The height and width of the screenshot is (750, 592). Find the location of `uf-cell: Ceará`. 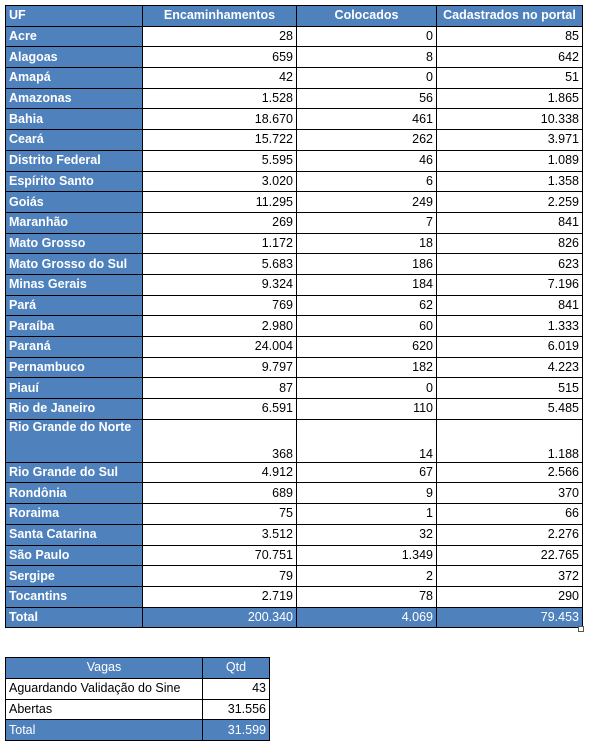

uf-cell: Ceará is located at coordinates (74, 140).